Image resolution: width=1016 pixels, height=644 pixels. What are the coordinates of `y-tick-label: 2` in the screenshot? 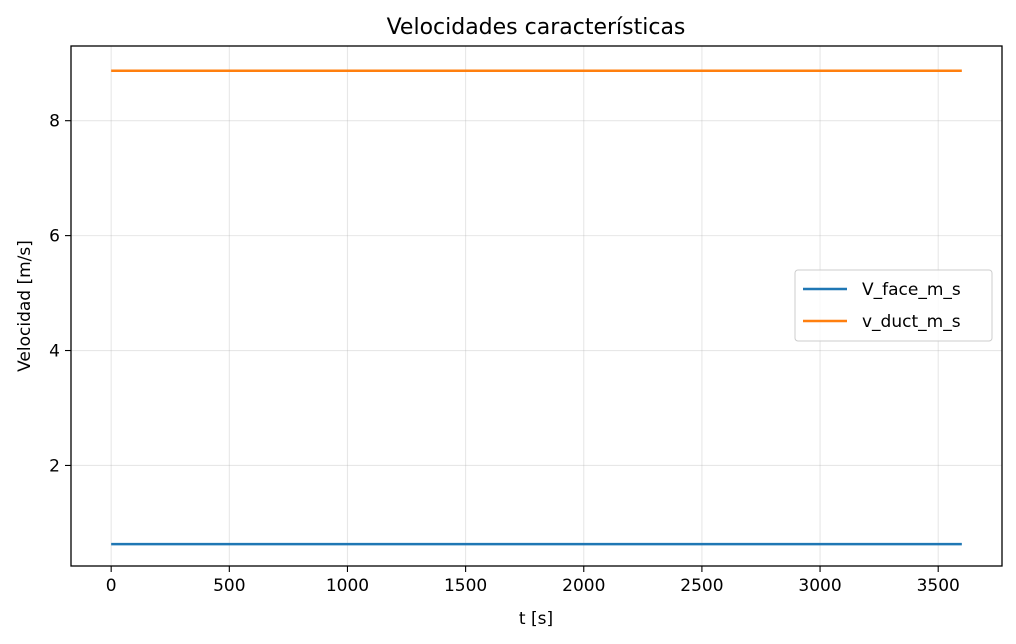 It's located at (54, 466).